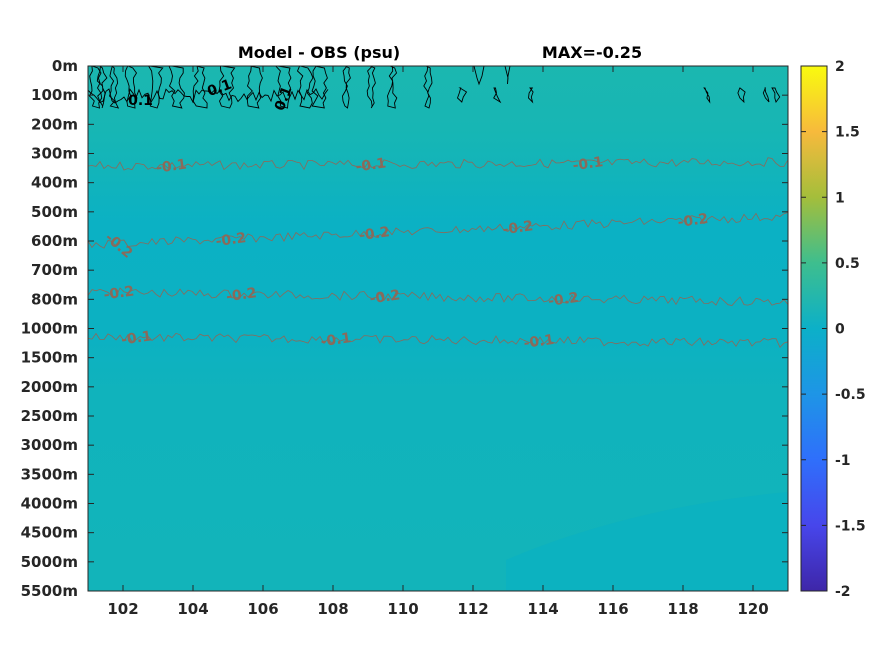 The height and width of the screenshot is (656, 875). I want to click on colorbar-tick-label: -1, so click(843, 461).